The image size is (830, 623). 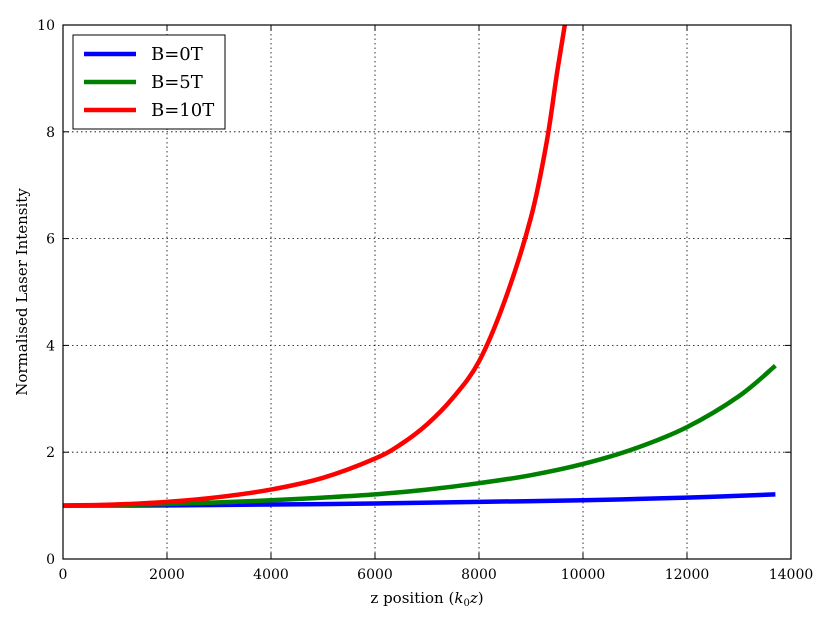 What do you see at coordinates (412, 598) in the screenshot?
I see `x-axis-label-prefix: z position (` at bounding box center [412, 598].